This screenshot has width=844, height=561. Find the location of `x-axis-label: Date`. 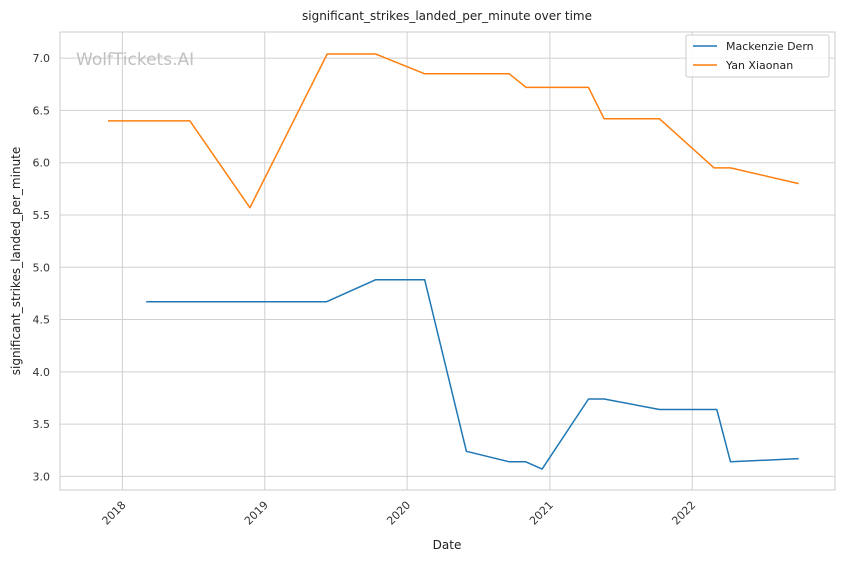

x-axis-label: Date is located at coordinates (447, 545).